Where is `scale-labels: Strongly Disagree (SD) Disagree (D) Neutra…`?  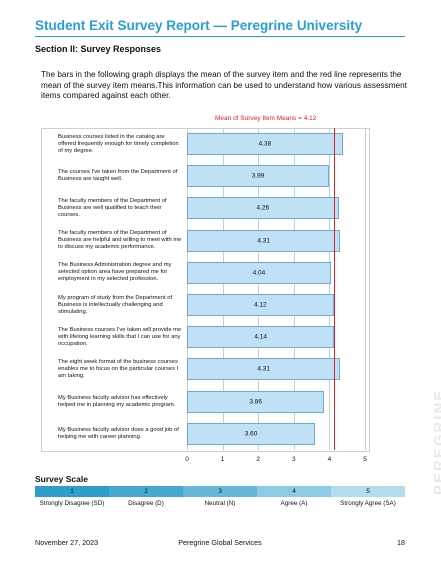
scale-labels: Strongly Disagree (SD) Disagree (D) Neutra… is located at coordinates (220, 503).